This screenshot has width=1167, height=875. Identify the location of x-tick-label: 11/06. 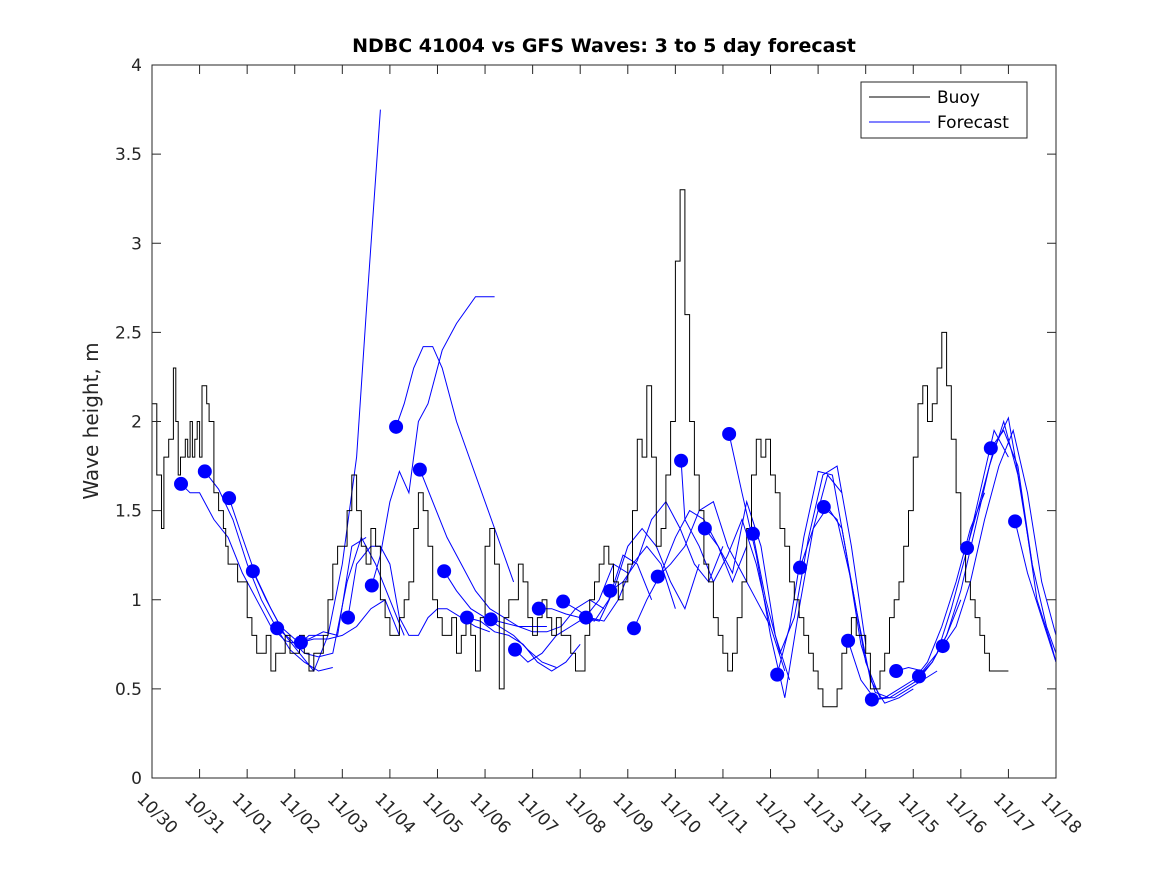
(490, 813).